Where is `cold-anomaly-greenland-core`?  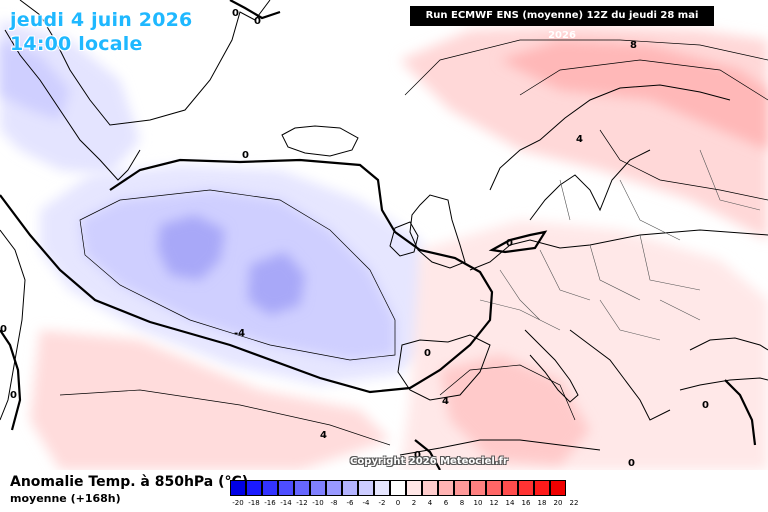 cold-anomaly-greenland-core is located at coordinates (35, 80).